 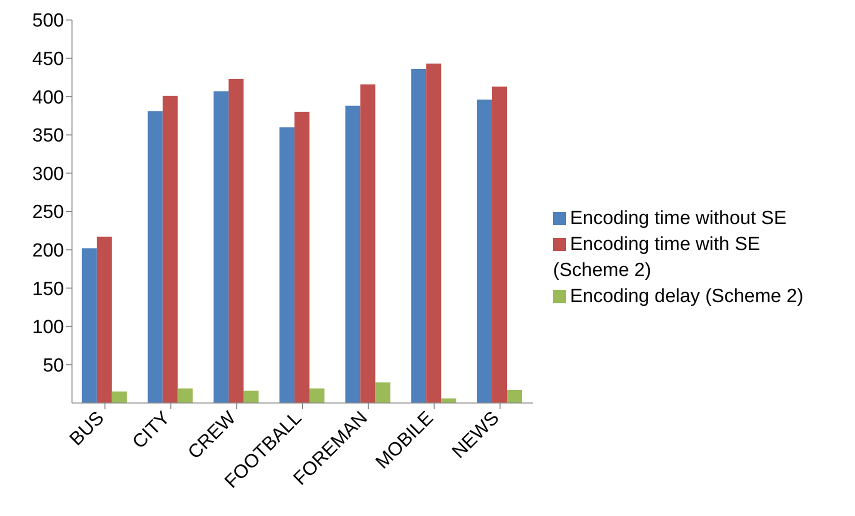 I want to click on y-tick-label: 450, so click(x=48, y=59).